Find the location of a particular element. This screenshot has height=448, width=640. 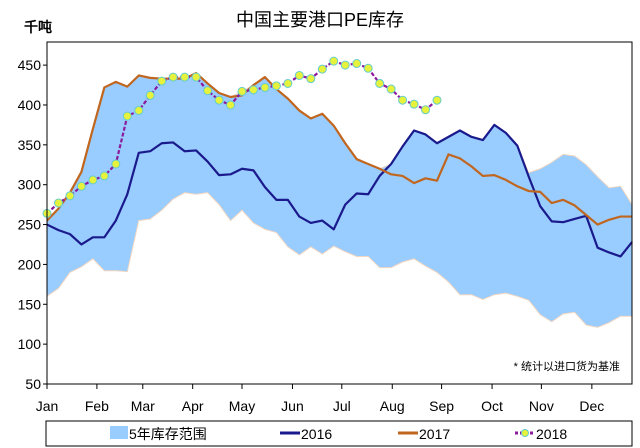

y-tick-label: 400 is located at coordinates (30, 105).